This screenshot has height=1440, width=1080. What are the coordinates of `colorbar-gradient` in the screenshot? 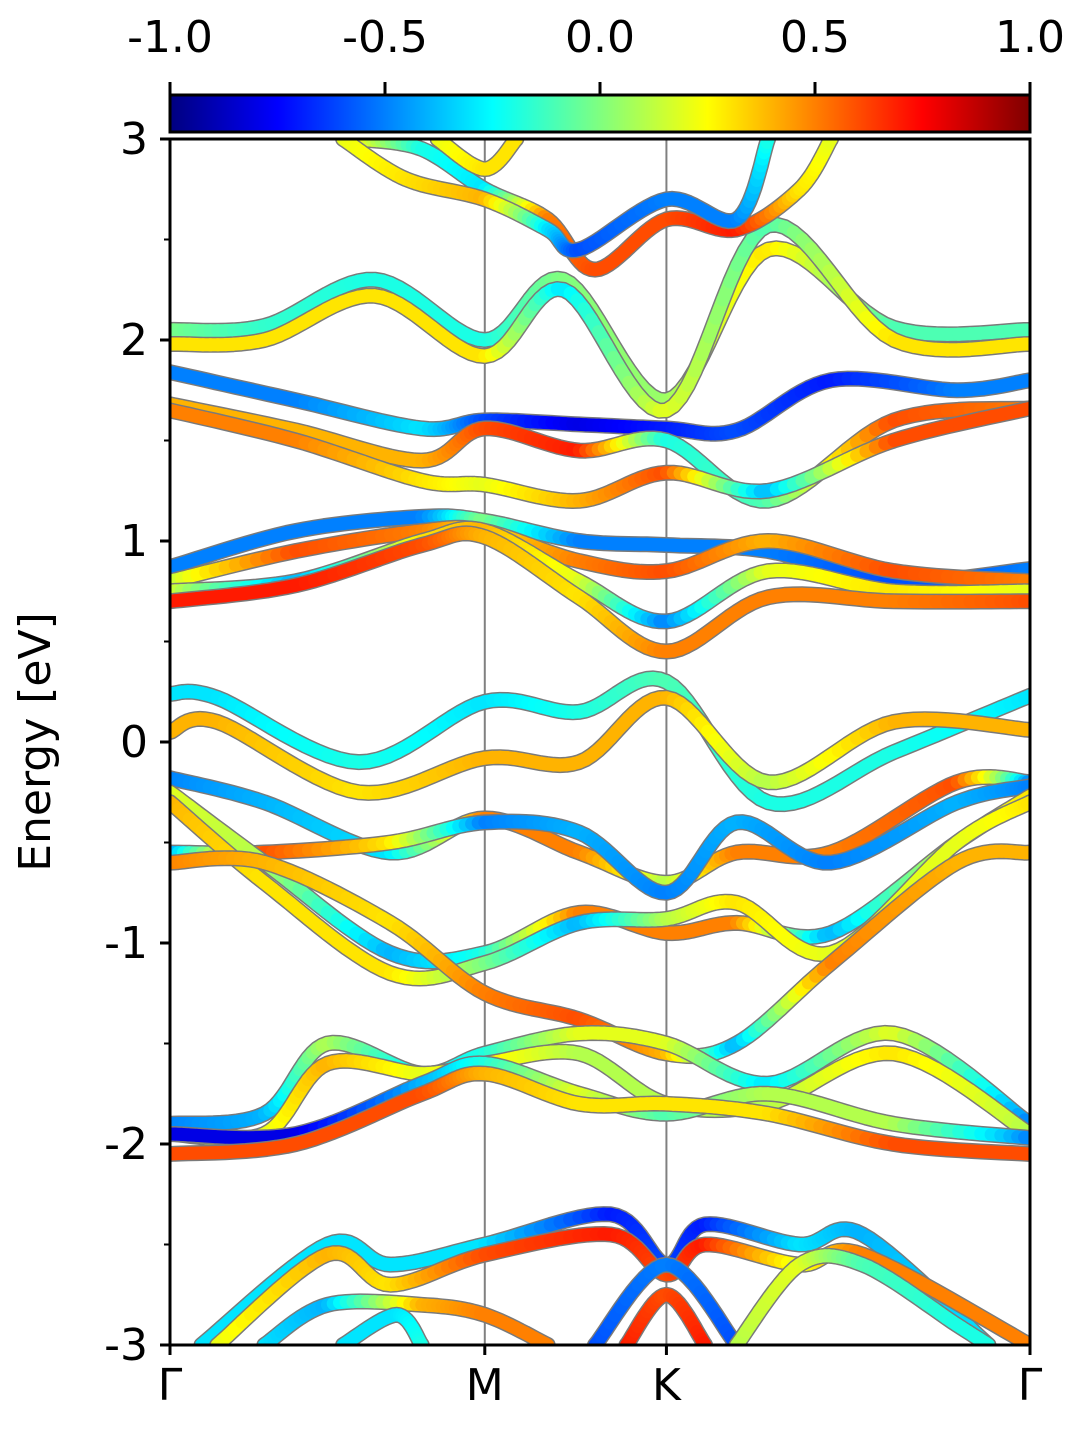 It's located at (600, 113).